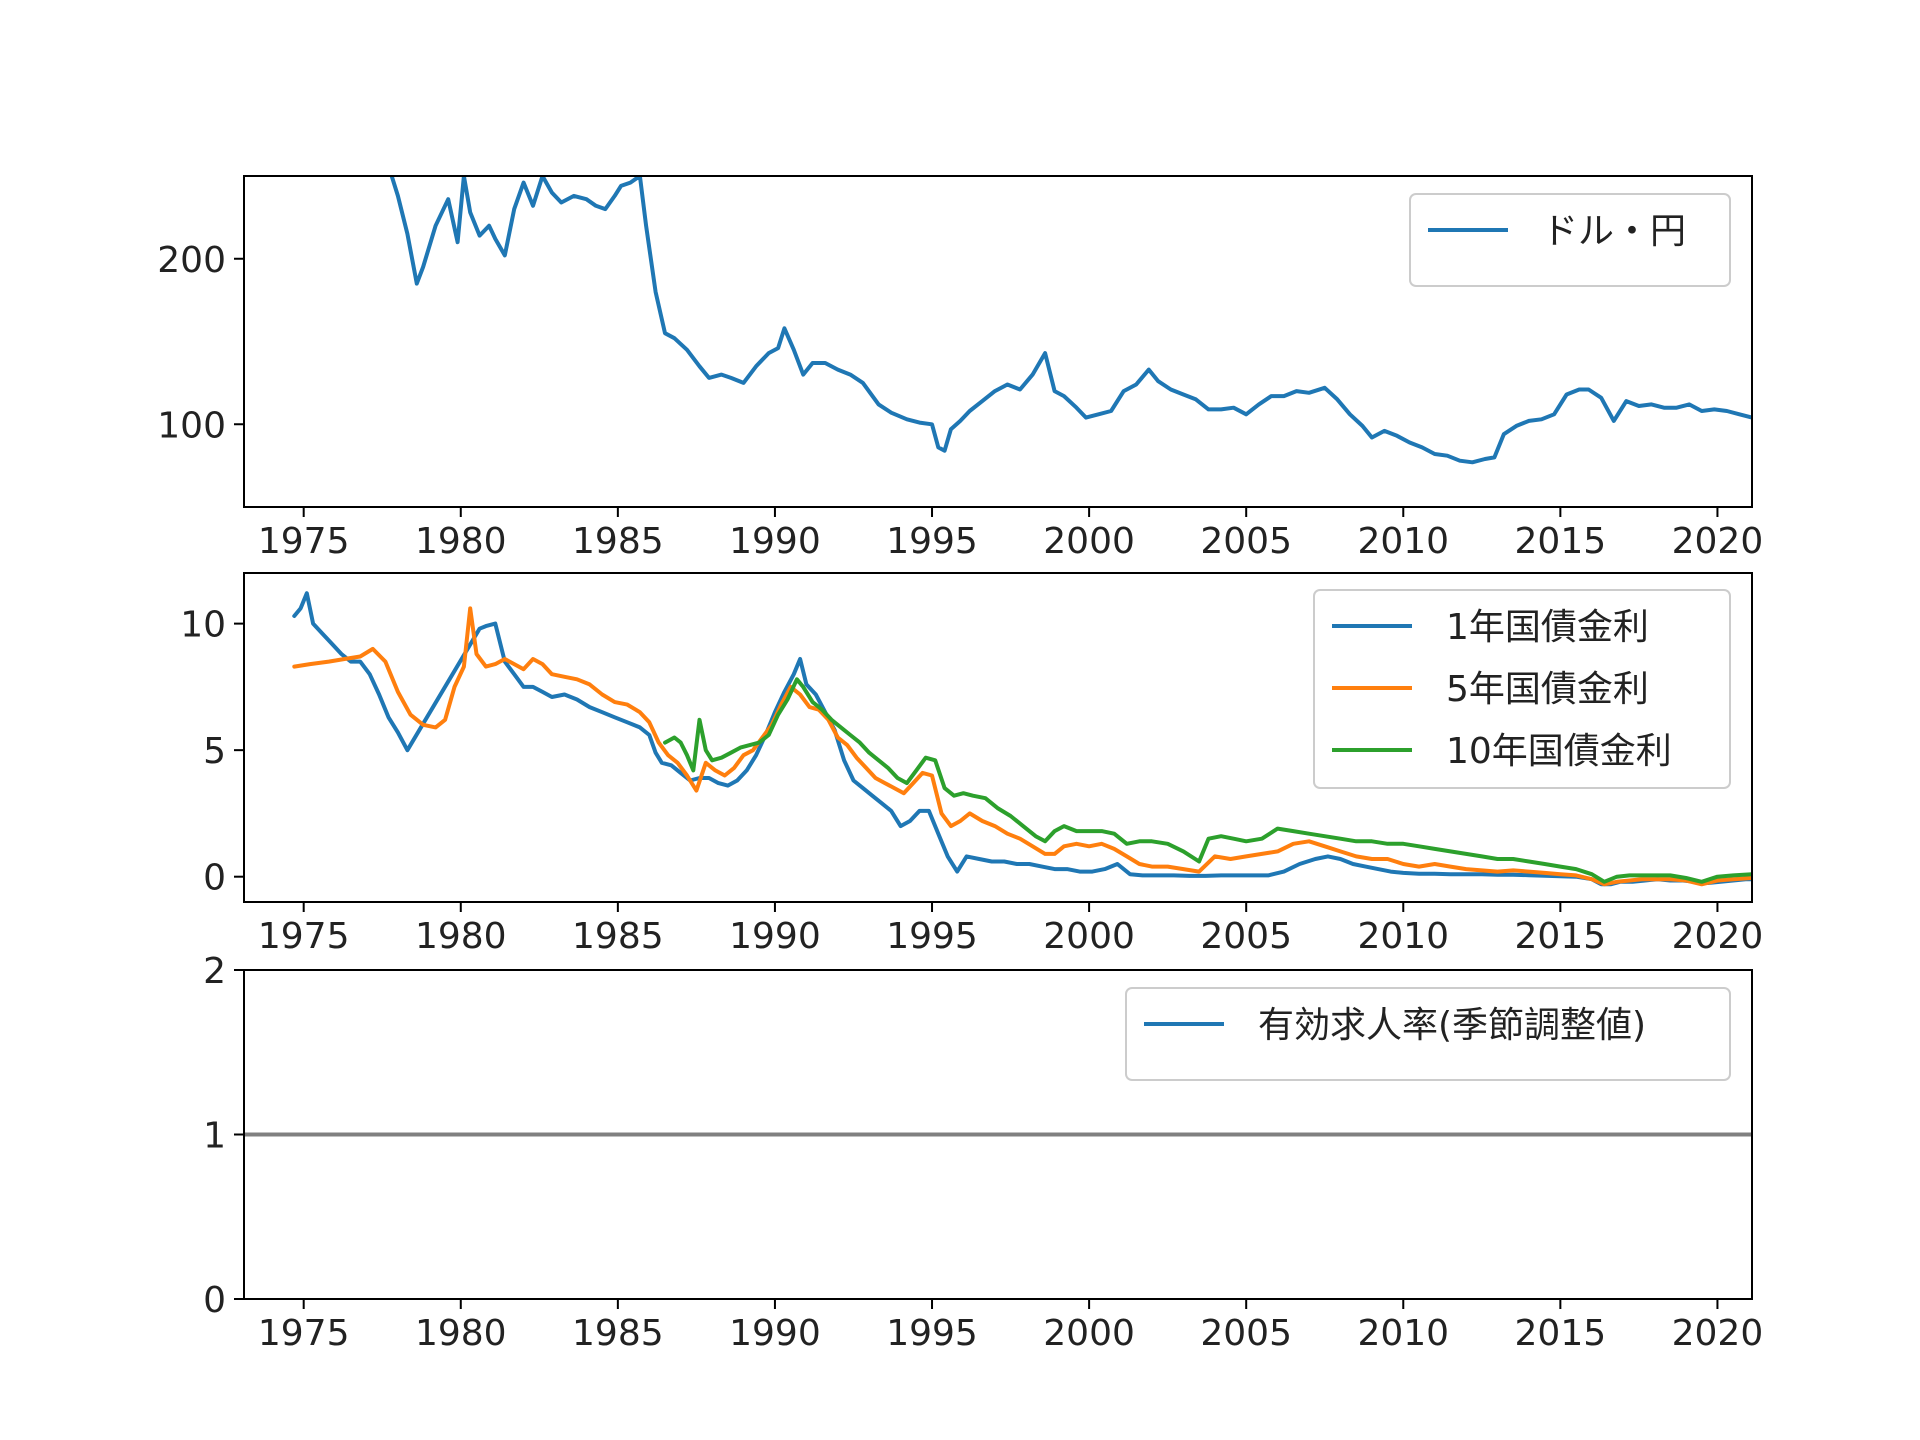 This screenshot has width=1920, height=1440. Describe the element at coordinates (1614, 231) in the screenshot. I see `legend-label: ドル・円` at that location.